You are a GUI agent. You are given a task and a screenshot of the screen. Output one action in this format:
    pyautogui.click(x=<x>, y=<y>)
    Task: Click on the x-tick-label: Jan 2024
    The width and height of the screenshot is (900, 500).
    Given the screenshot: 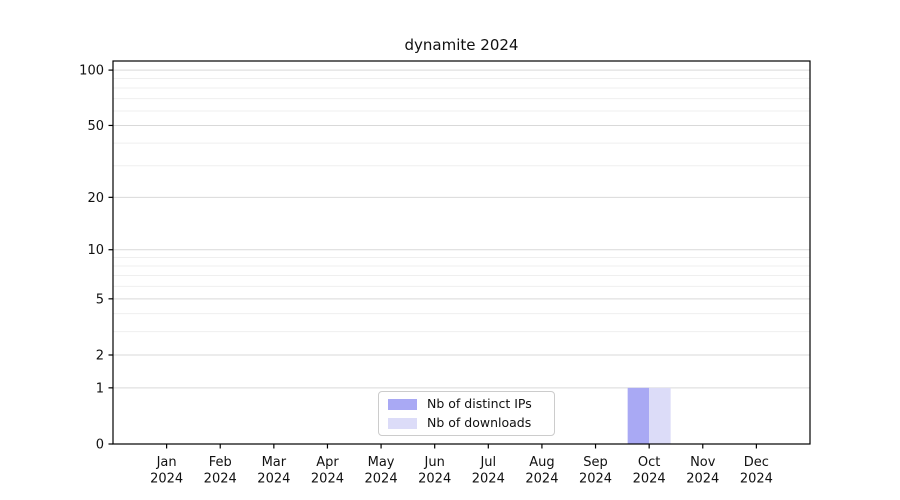 What is the action you would take?
    pyautogui.click(x=166, y=471)
    